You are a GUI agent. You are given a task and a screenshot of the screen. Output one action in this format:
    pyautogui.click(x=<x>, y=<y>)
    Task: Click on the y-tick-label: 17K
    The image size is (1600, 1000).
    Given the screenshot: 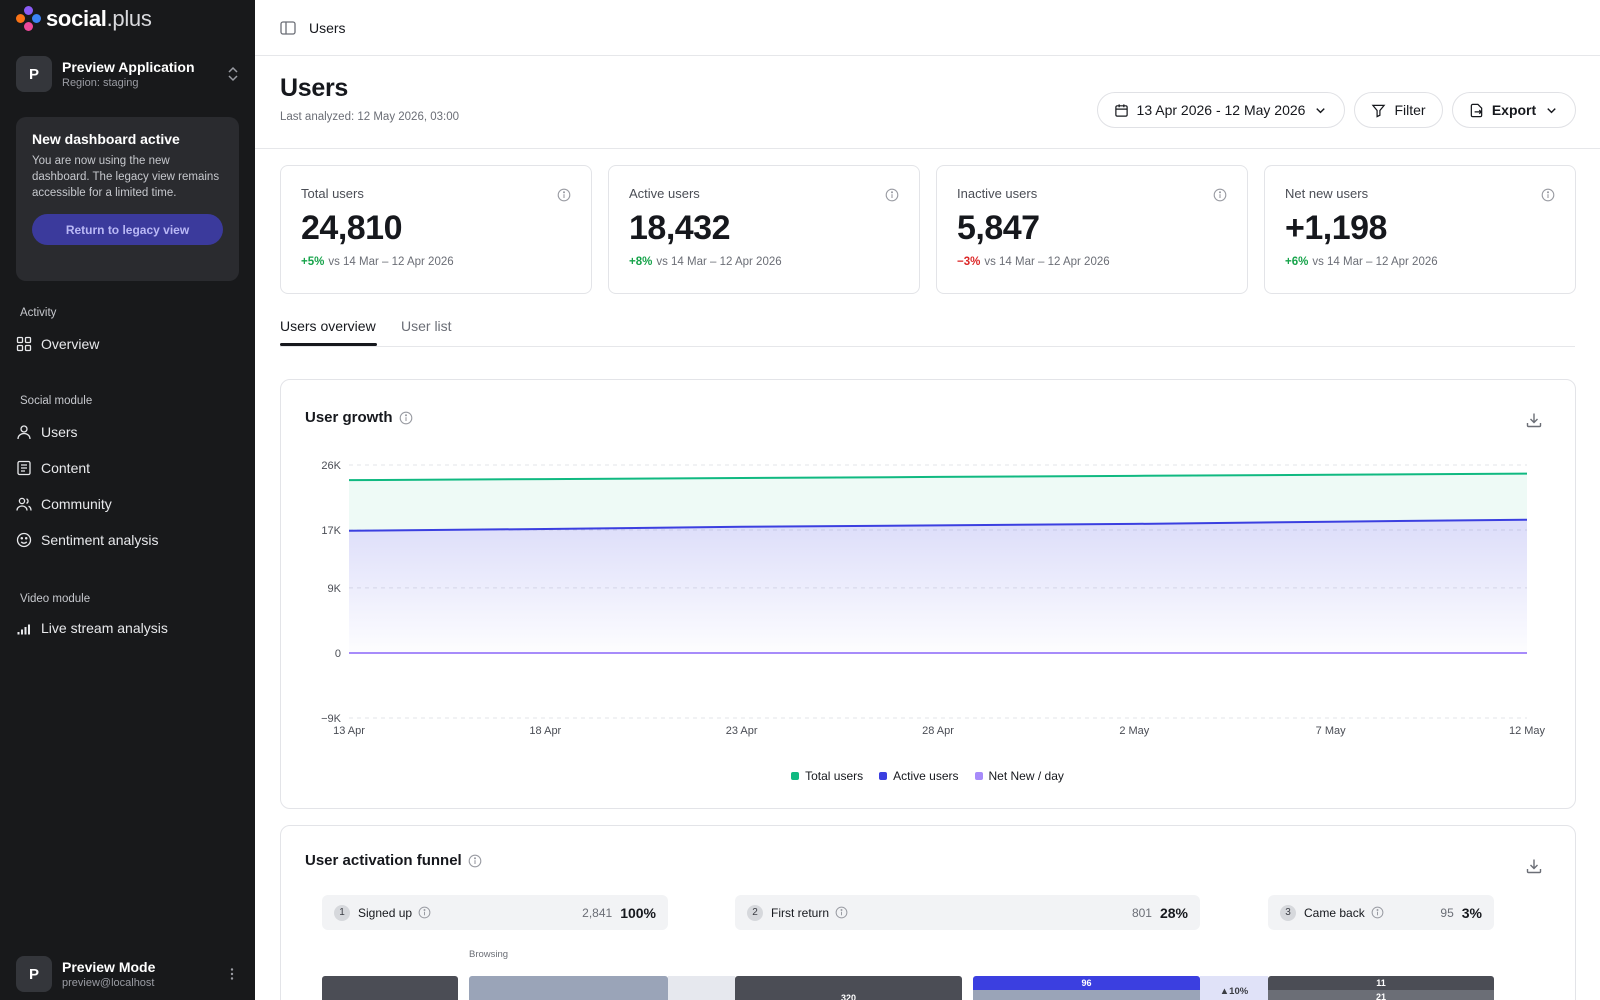 What is the action you would take?
    pyautogui.click(x=331, y=531)
    